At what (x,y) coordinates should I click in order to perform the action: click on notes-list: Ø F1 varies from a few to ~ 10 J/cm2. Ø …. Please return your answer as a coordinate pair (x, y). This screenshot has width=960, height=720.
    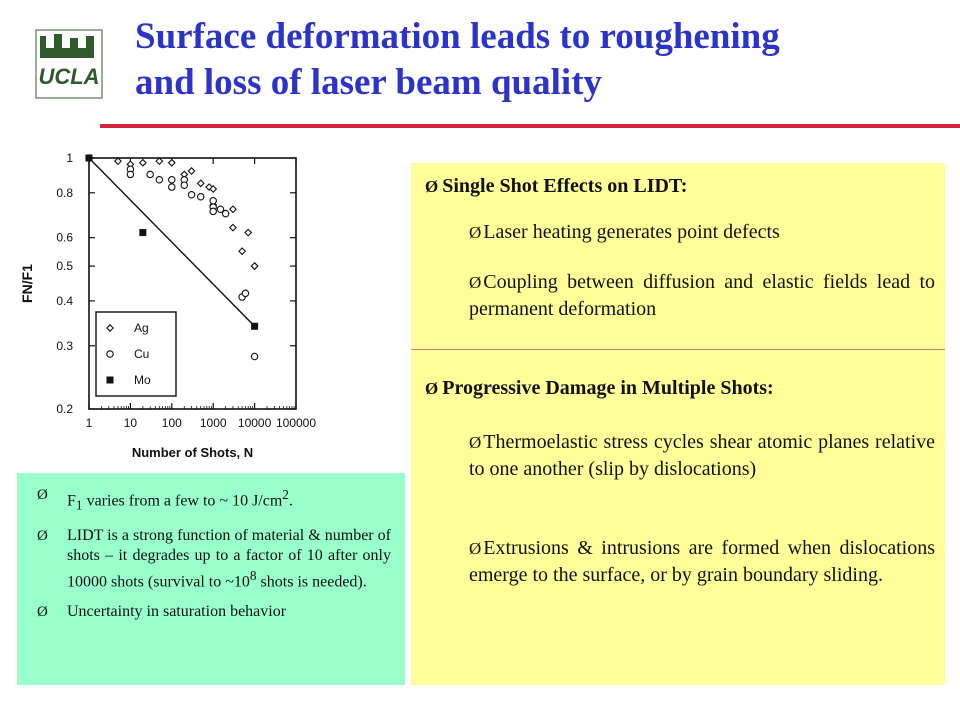
    Looking at the image, I should click on (214, 553).